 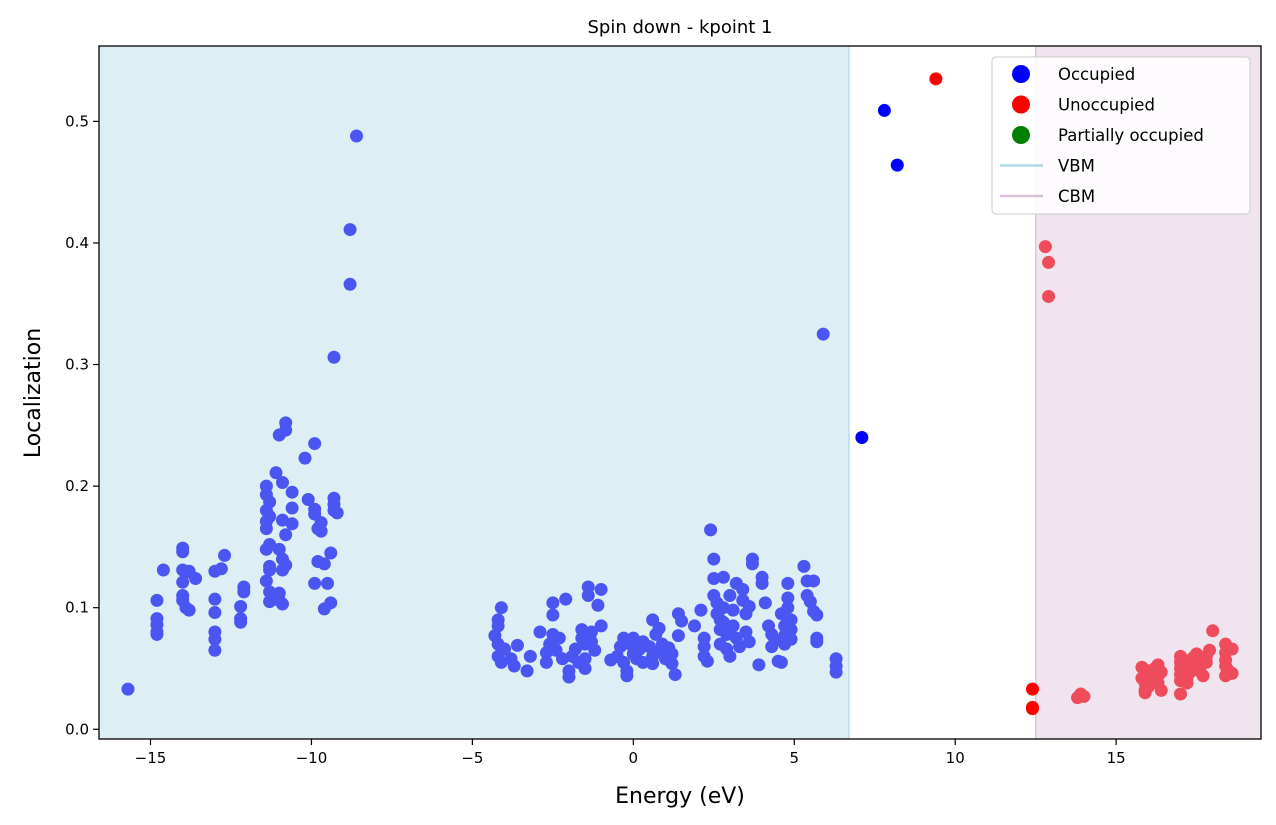 What do you see at coordinates (1096, 74) in the screenshot?
I see `legend-label: Occupied` at bounding box center [1096, 74].